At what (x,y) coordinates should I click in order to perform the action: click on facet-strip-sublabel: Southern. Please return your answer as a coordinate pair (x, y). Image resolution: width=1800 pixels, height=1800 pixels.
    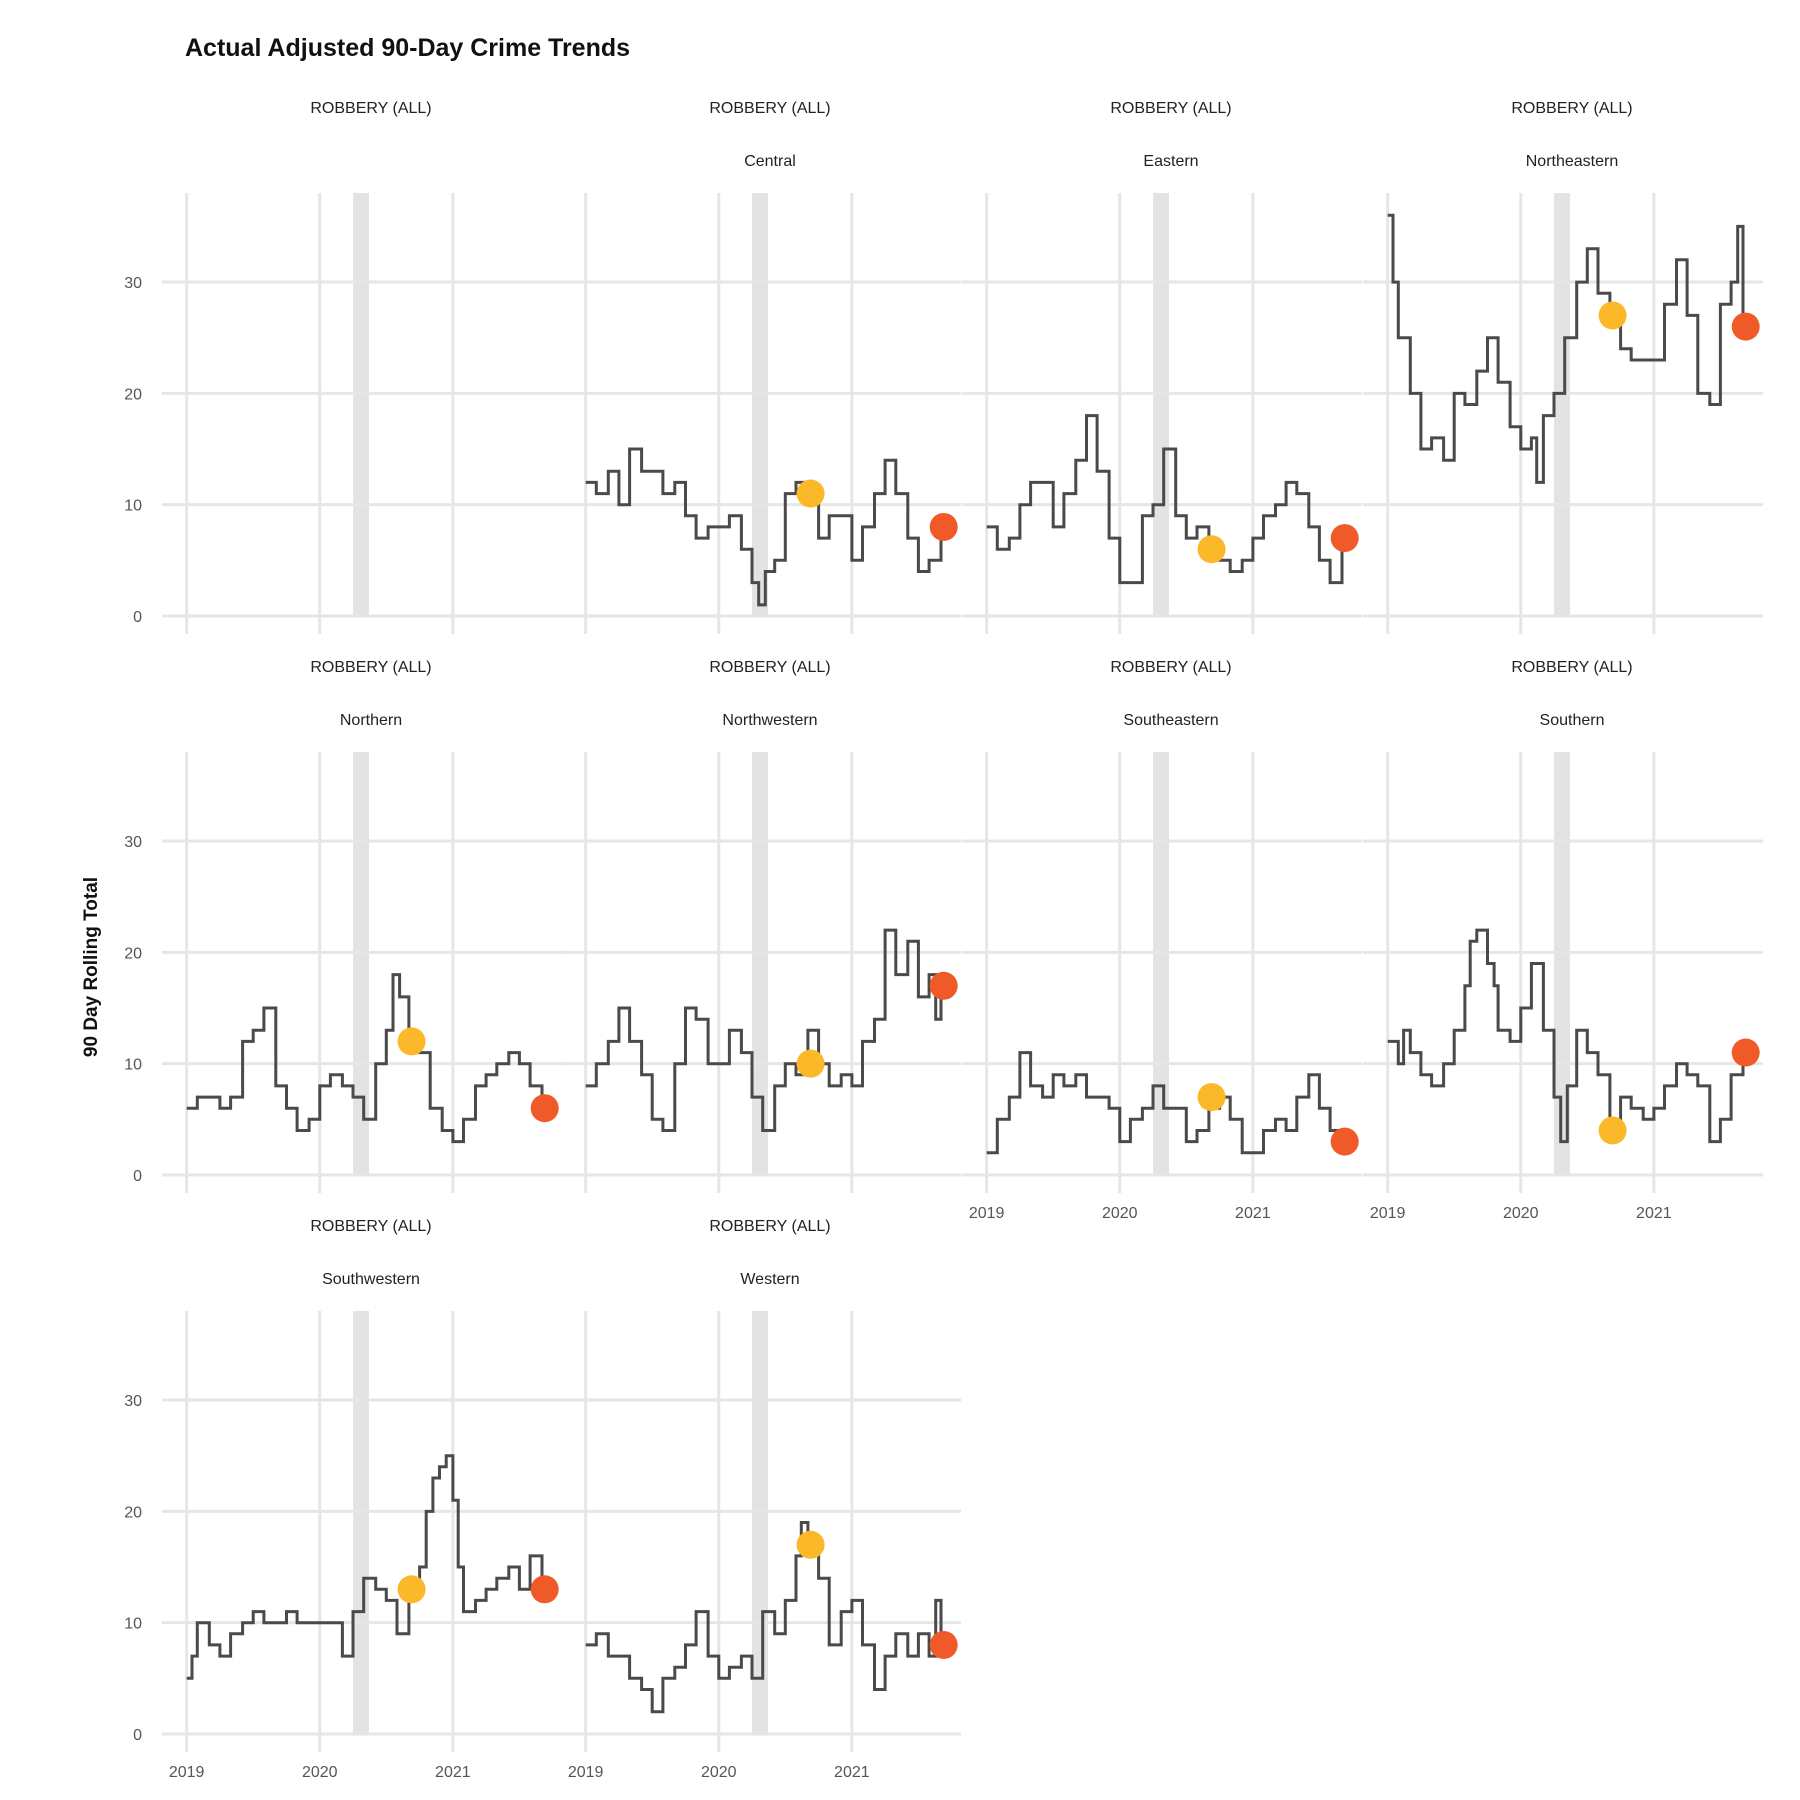
    Looking at the image, I should click on (1572, 720).